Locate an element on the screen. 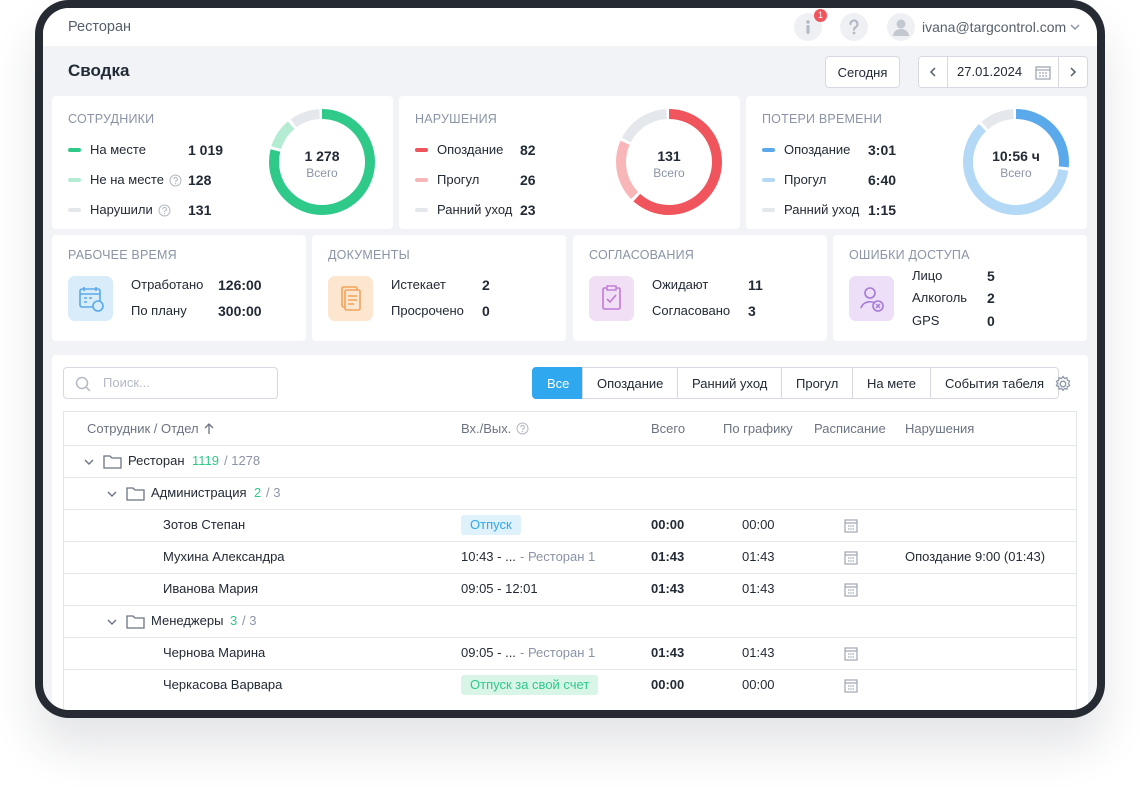 The image size is (1140, 787). total-time: 00:00 is located at coordinates (668, 524).